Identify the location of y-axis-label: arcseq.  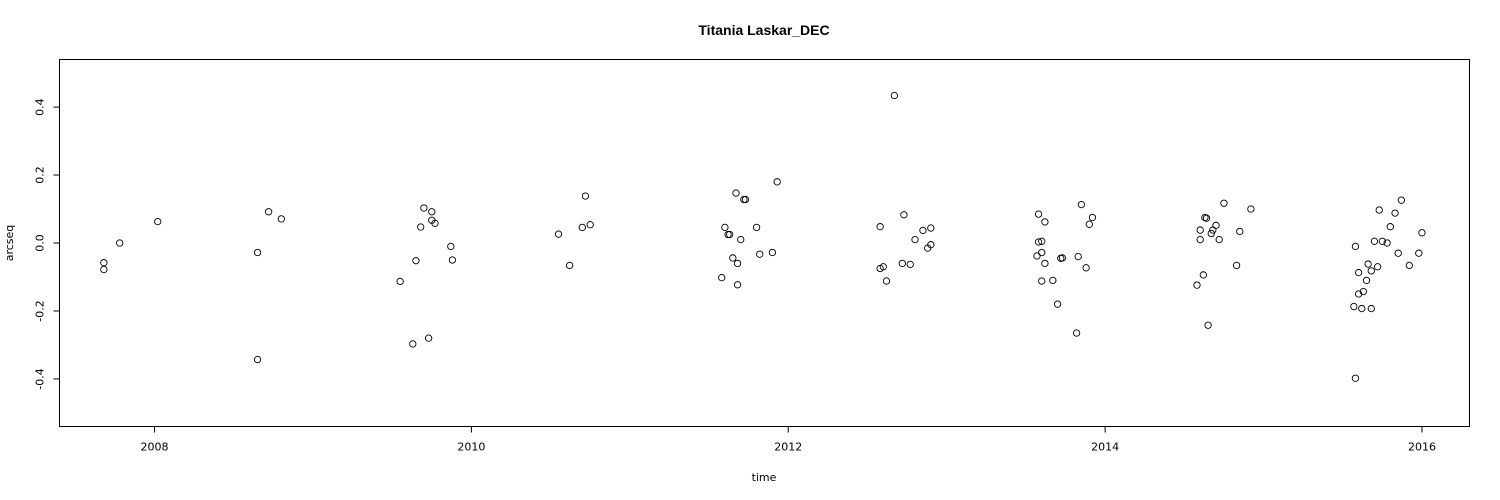
(9, 243).